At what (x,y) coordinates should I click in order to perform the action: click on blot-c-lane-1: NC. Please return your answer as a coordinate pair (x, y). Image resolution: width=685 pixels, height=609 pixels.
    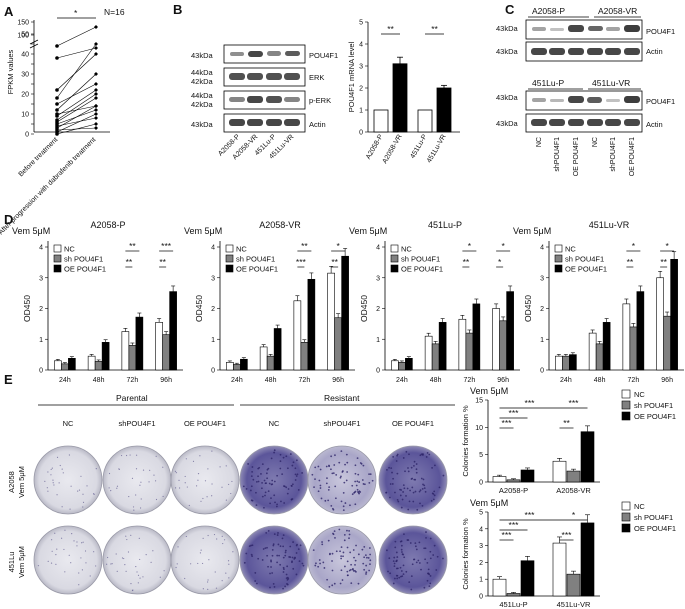
    Looking at the image, I should click on (539, 142).